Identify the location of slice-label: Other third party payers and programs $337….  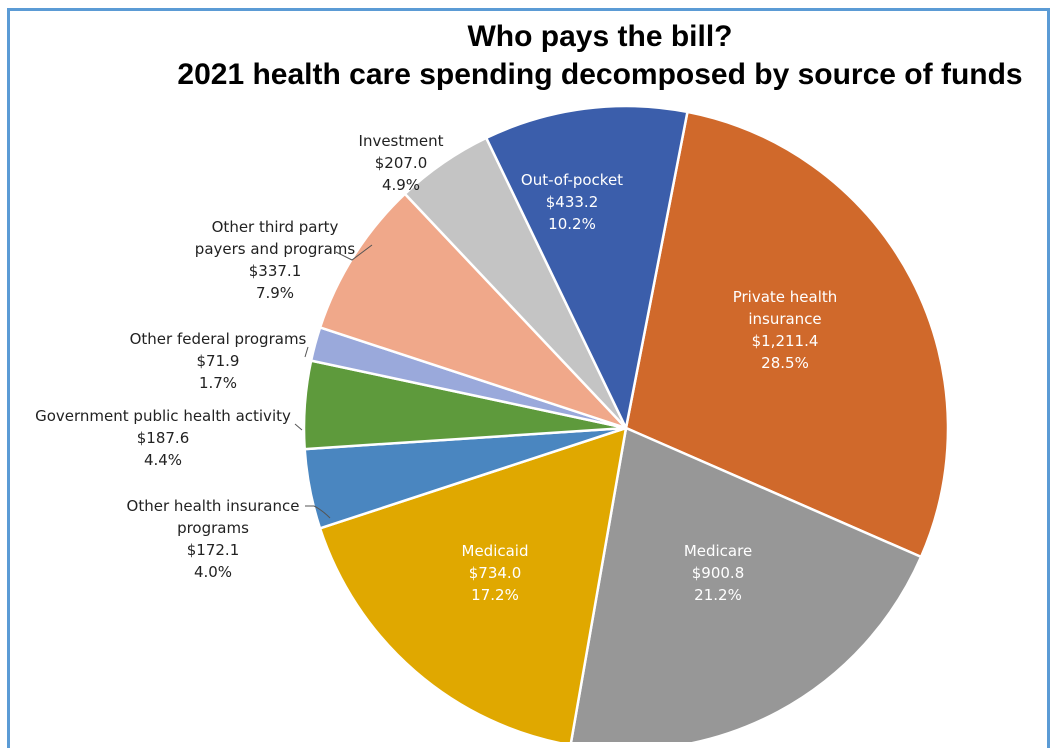
(275, 260).